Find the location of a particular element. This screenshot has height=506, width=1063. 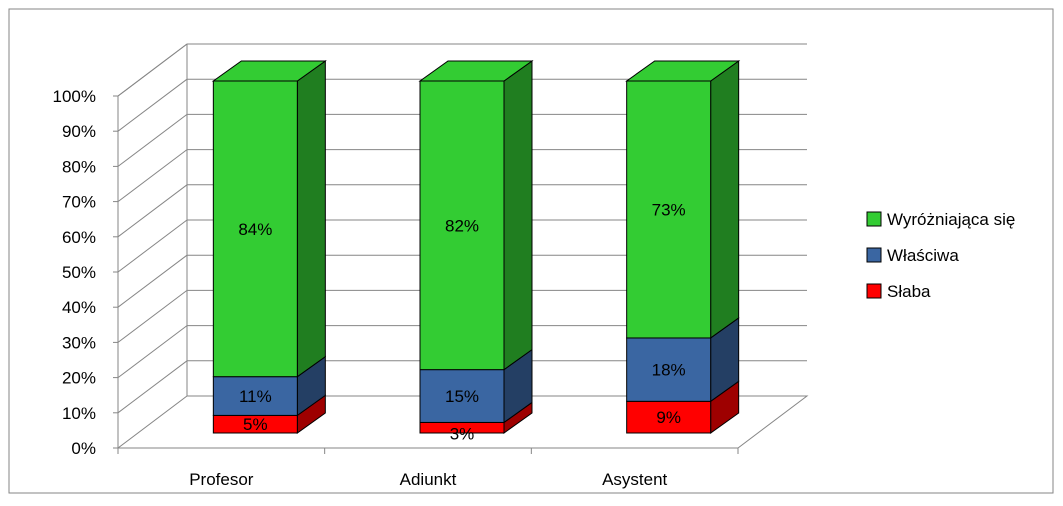

legend-item: Właściwa is located at coordinates (912, 255).